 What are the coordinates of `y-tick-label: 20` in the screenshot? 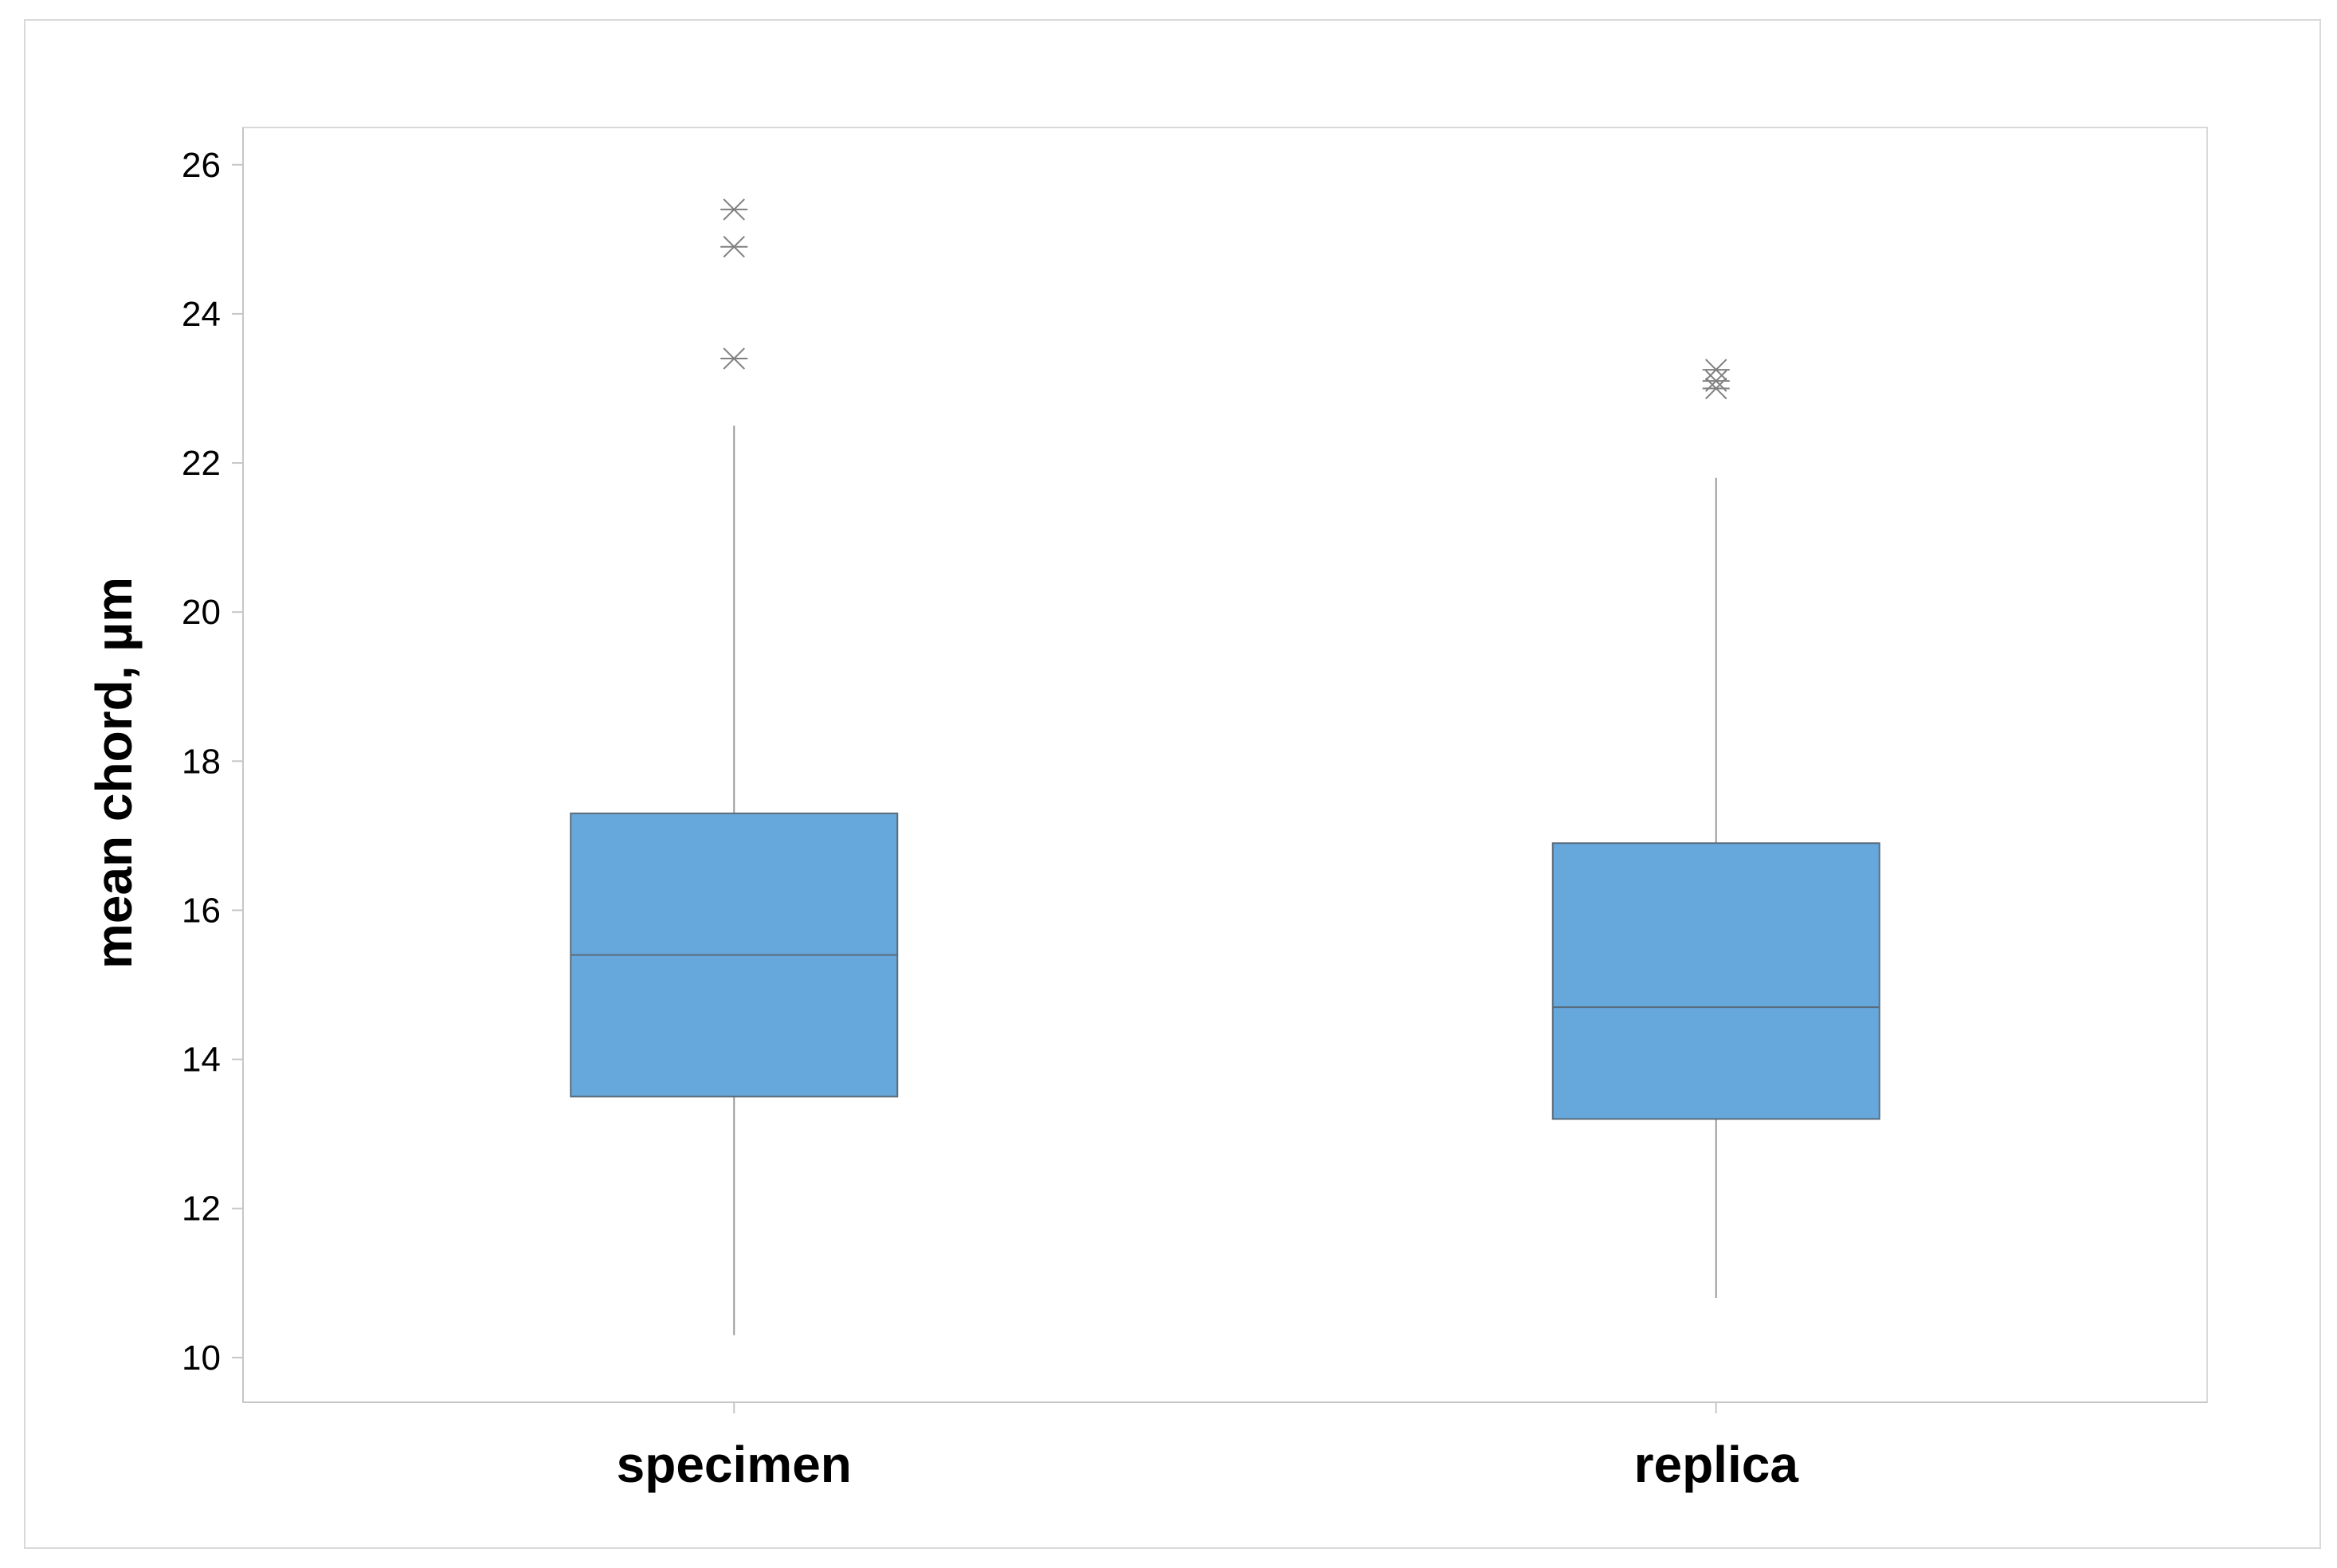 It's located at (201, 612).